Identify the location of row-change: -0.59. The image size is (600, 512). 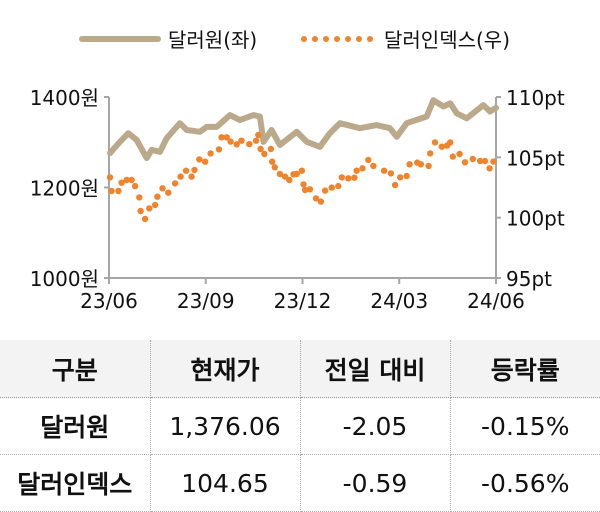
(375, 483).